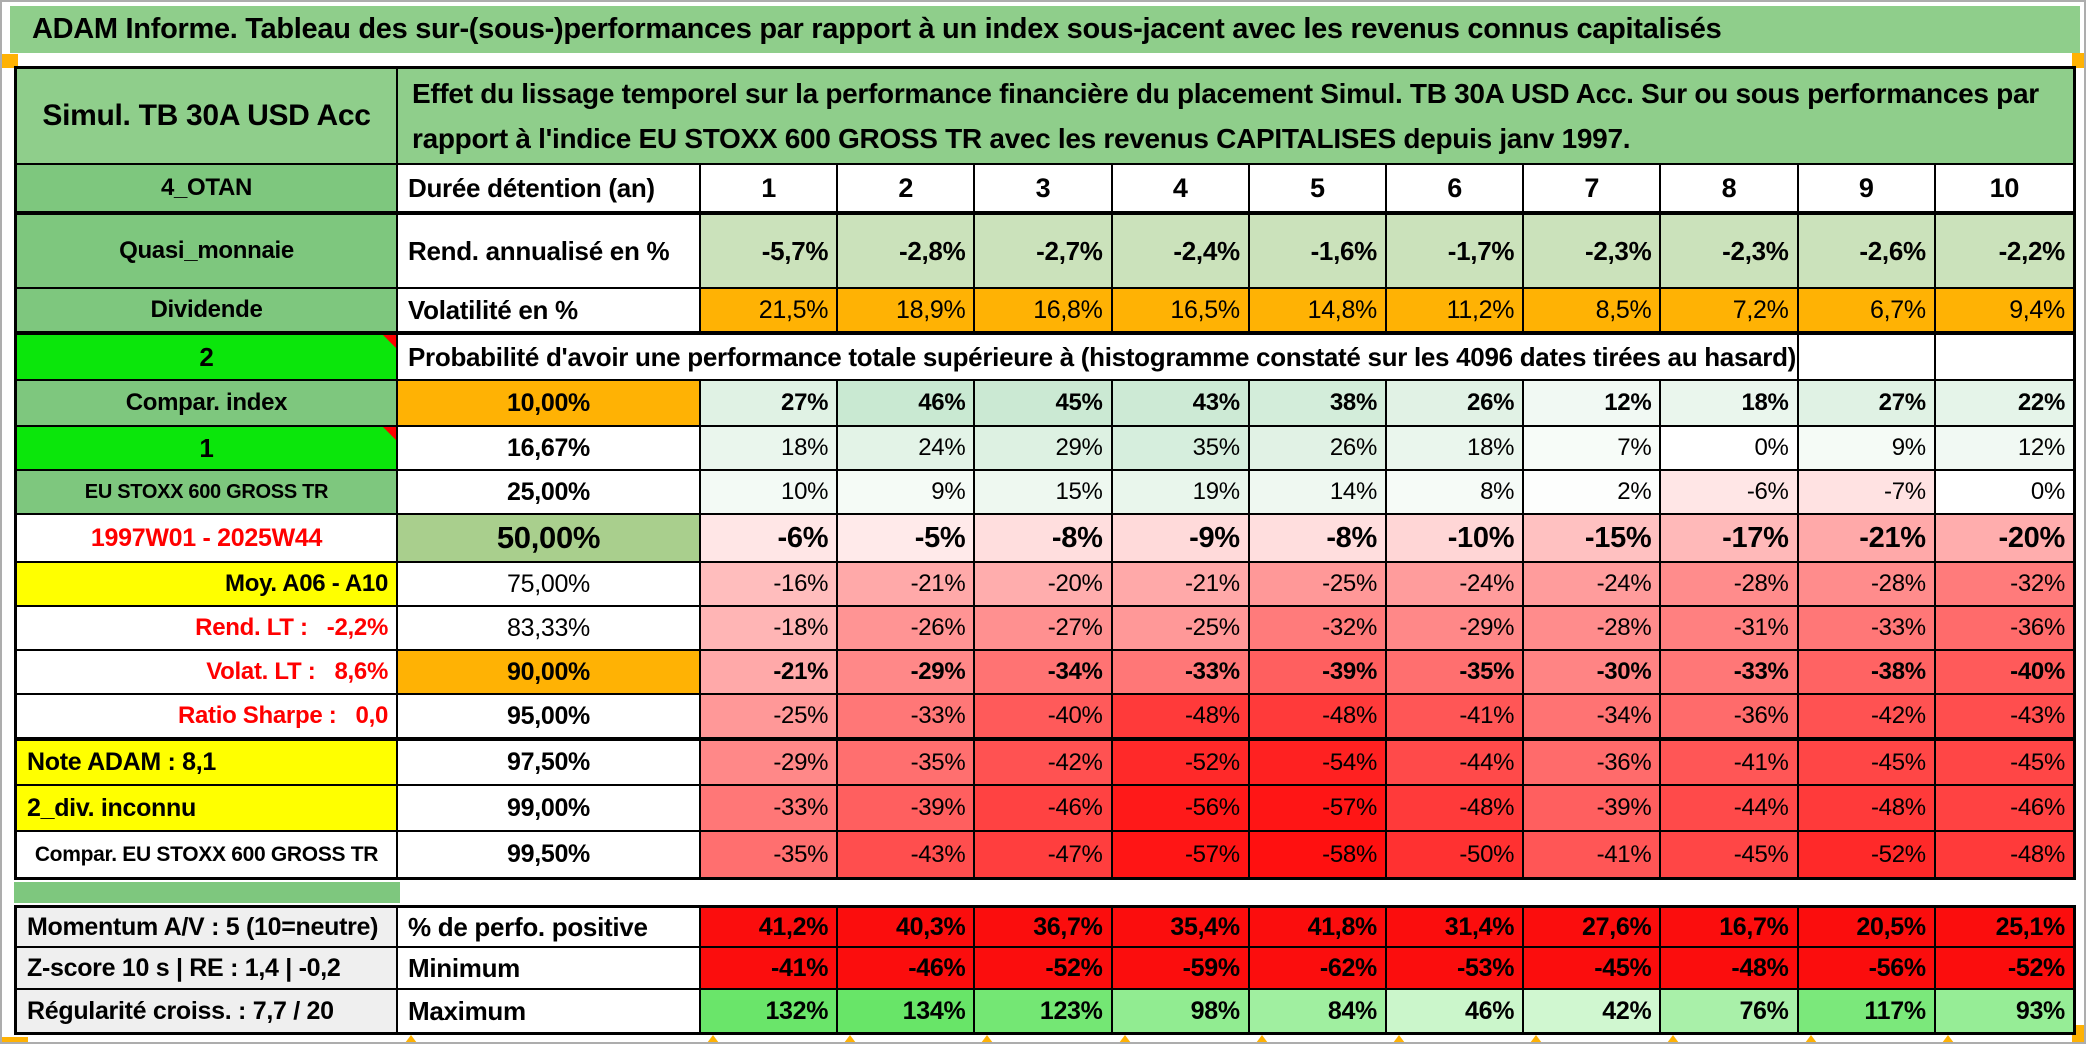 The width and height of the screenshot is (2086, 1044). I want to click on row-header: 25,00%, so click(549, 493).